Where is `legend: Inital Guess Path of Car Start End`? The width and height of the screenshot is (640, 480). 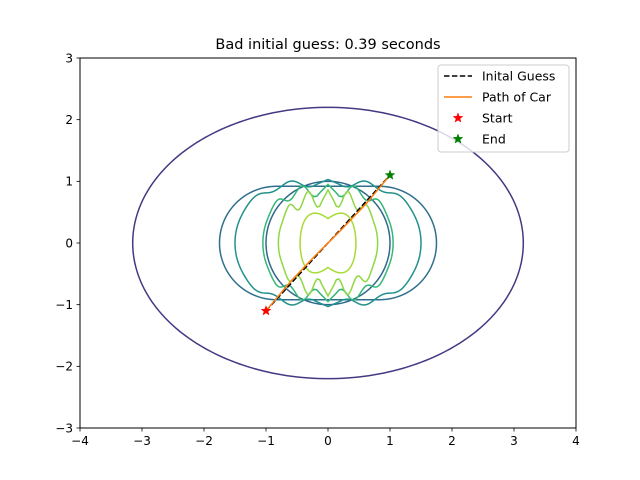
legend: Inital Guess Path of Car Start End is located at coordinates (503, 108).